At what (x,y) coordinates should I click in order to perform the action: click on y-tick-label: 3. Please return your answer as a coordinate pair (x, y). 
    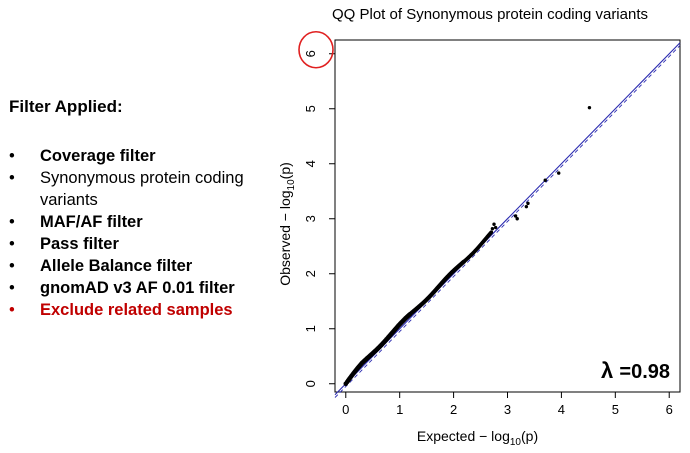
    Looking at the image, I should click on (310, 218).